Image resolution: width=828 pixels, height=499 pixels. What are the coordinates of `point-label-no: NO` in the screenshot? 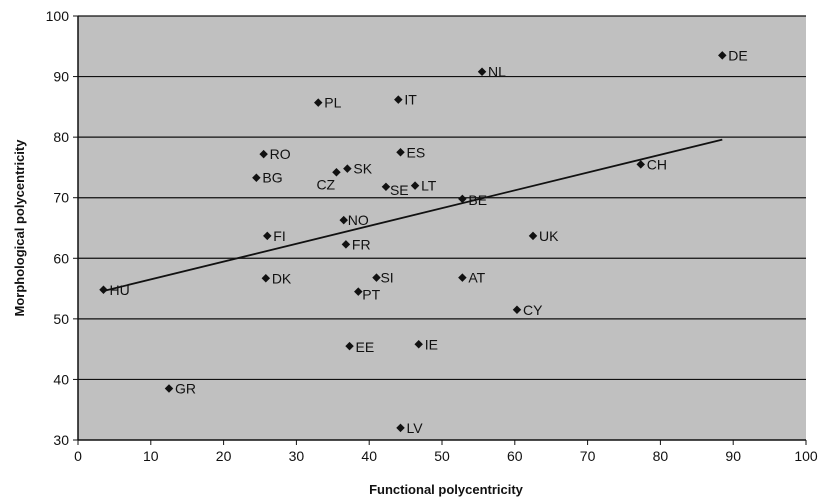 It's located at (358, 220).